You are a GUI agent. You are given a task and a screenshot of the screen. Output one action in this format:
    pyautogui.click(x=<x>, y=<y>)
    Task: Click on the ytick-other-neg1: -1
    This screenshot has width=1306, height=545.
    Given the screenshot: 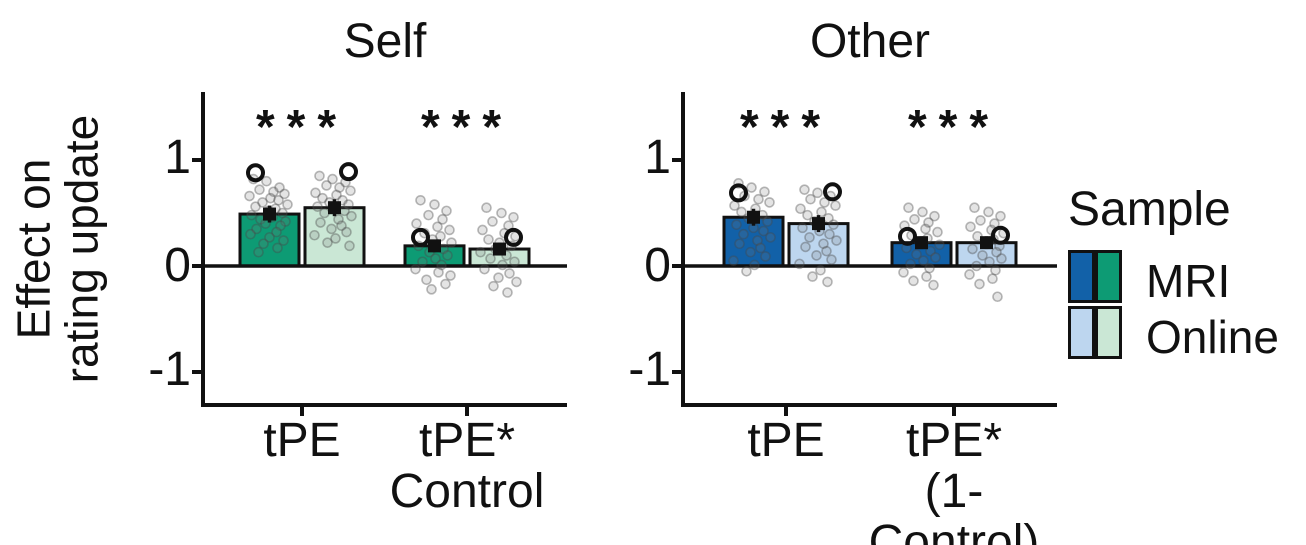 What is the action you would take?
    pyautogui.click(x=649, y=369)
    